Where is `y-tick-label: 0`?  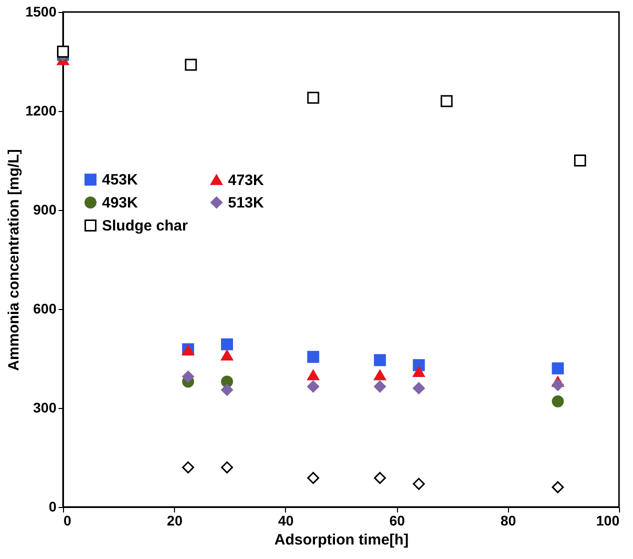 y-tick-label: 0 is located at coordinates (52, 506).